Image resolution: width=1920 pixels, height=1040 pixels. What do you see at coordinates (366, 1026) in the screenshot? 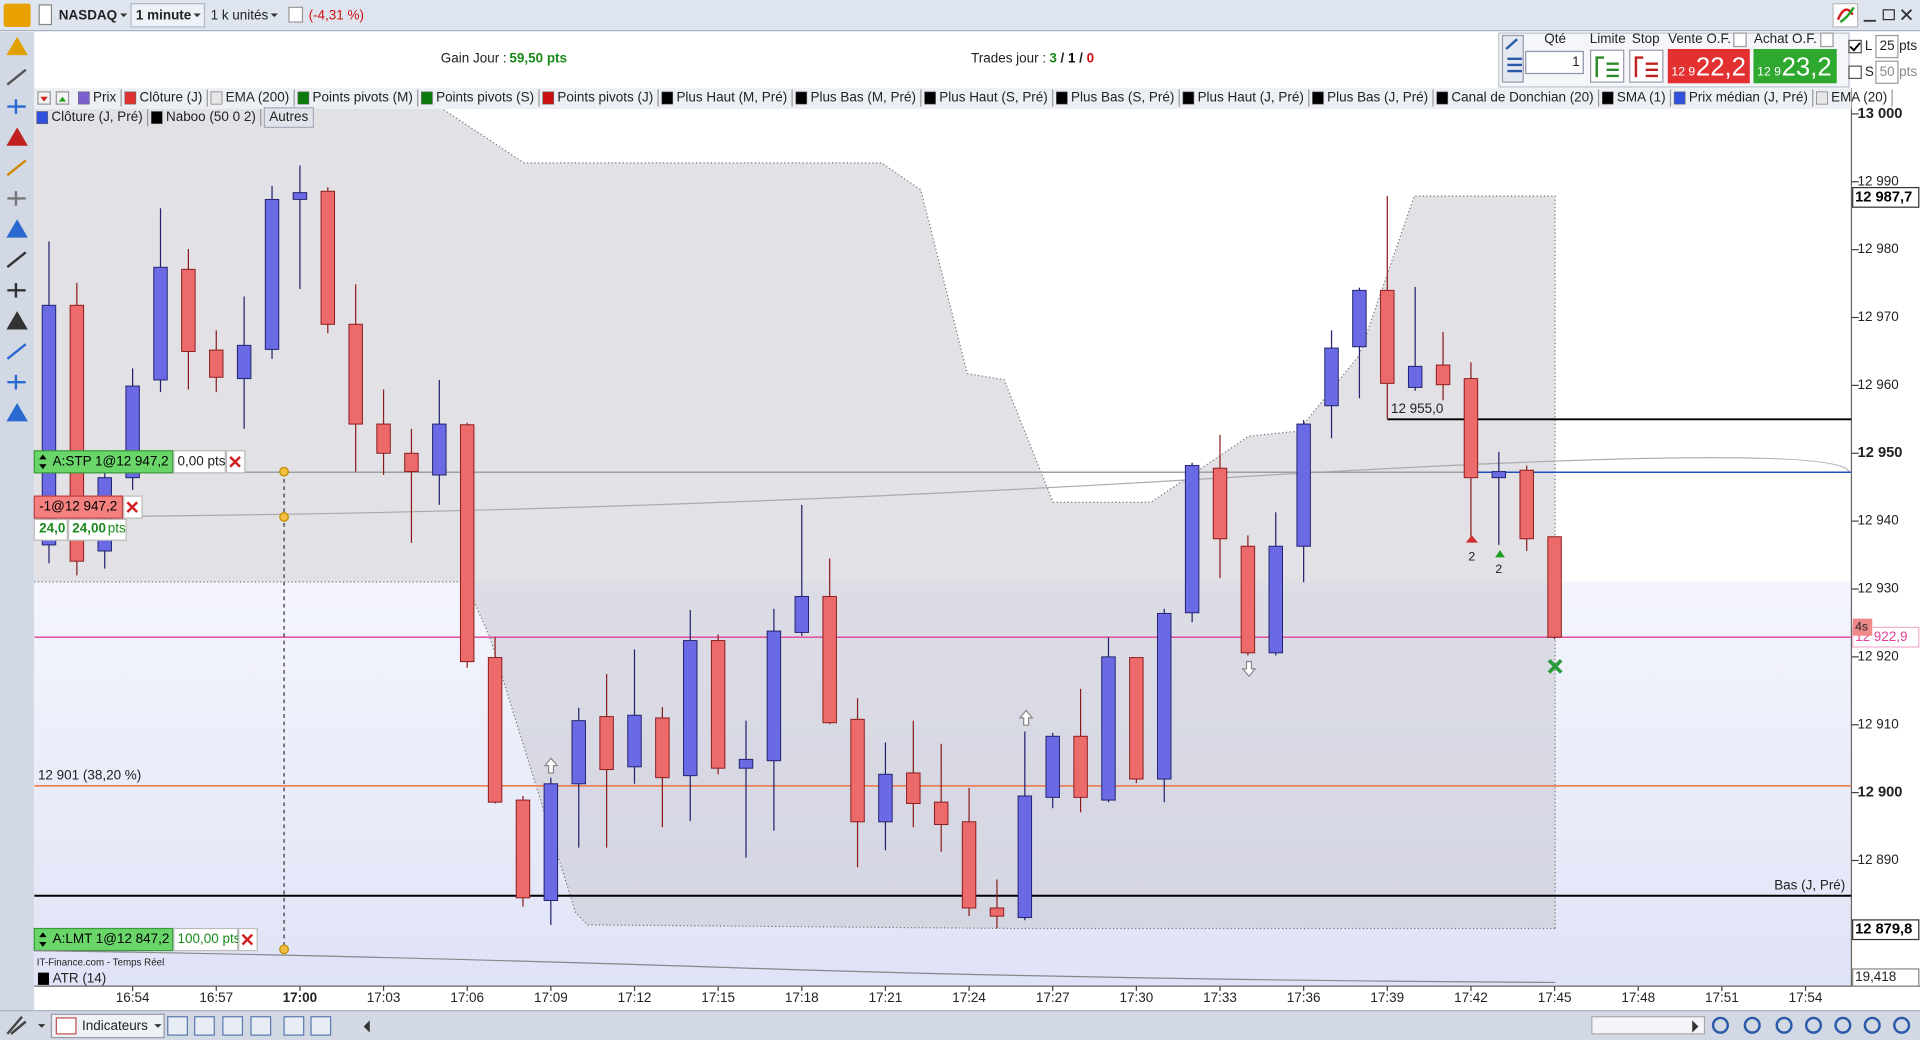
I see `scroll-left` at bounding box center [366, 1026].